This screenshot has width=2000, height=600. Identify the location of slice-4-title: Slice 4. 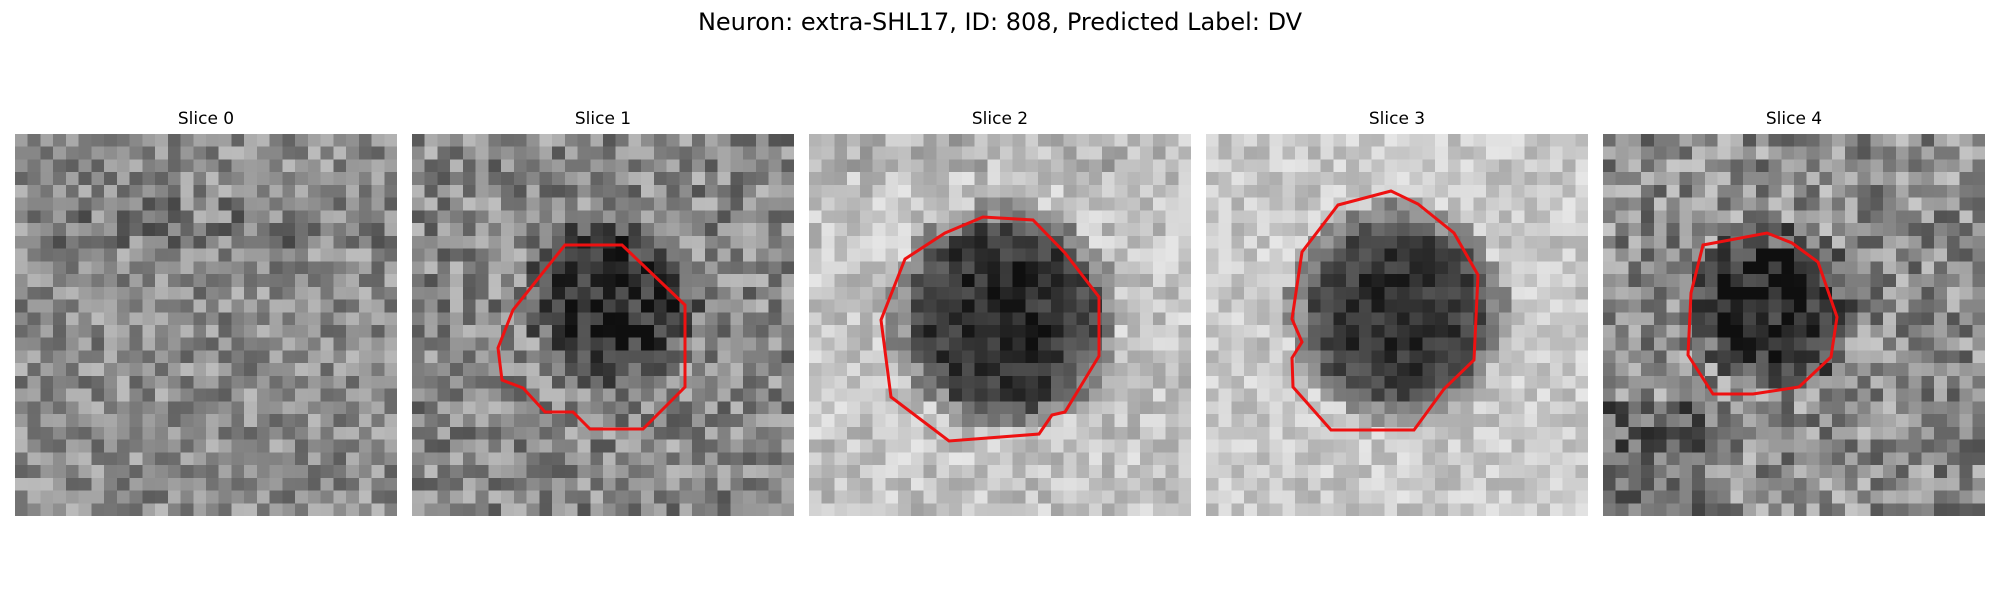
(1794, 119).